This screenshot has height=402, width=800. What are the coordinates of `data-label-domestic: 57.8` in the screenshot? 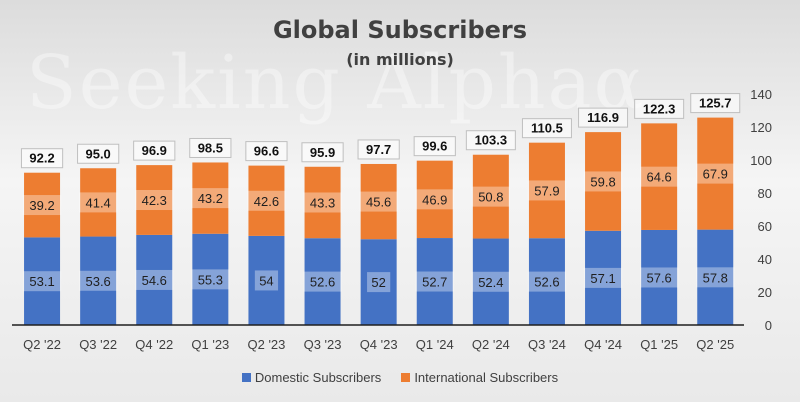 It's located at (715, 277).